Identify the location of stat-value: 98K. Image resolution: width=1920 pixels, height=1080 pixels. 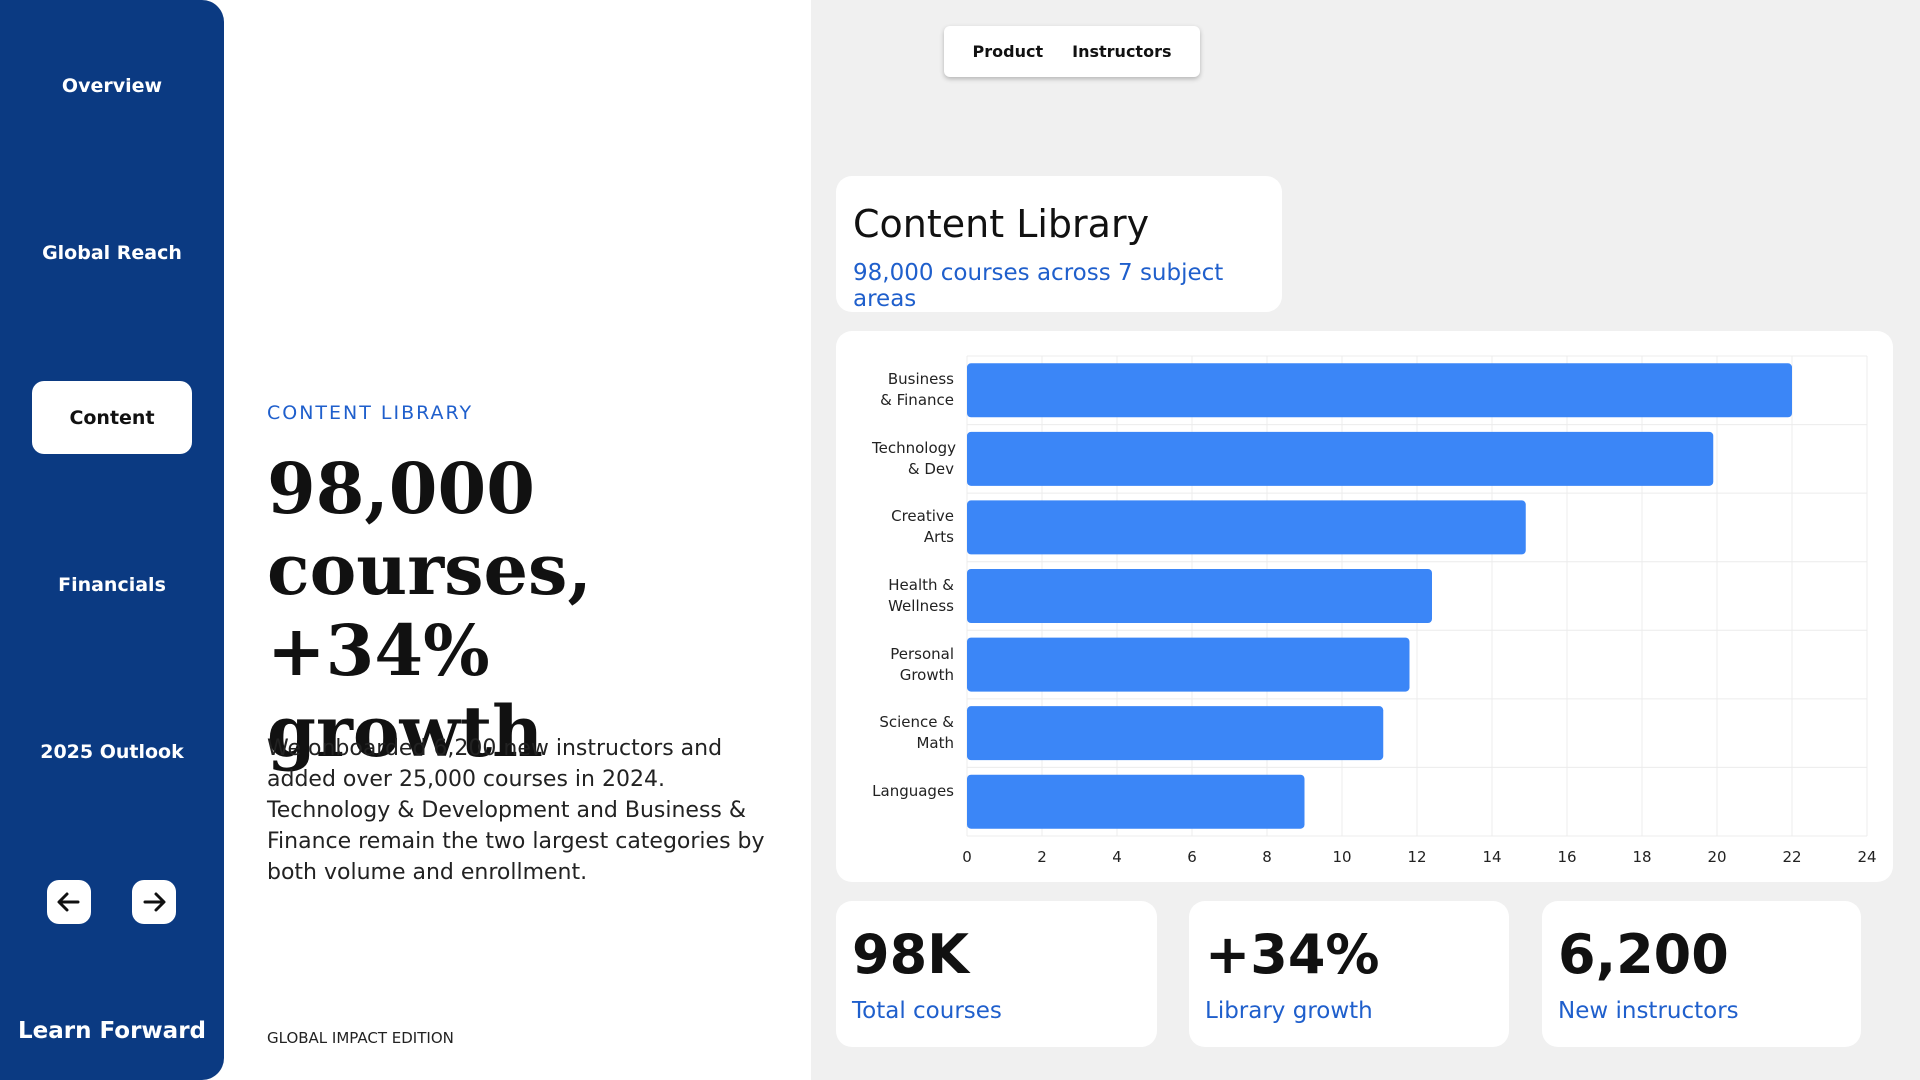
(910, 954).